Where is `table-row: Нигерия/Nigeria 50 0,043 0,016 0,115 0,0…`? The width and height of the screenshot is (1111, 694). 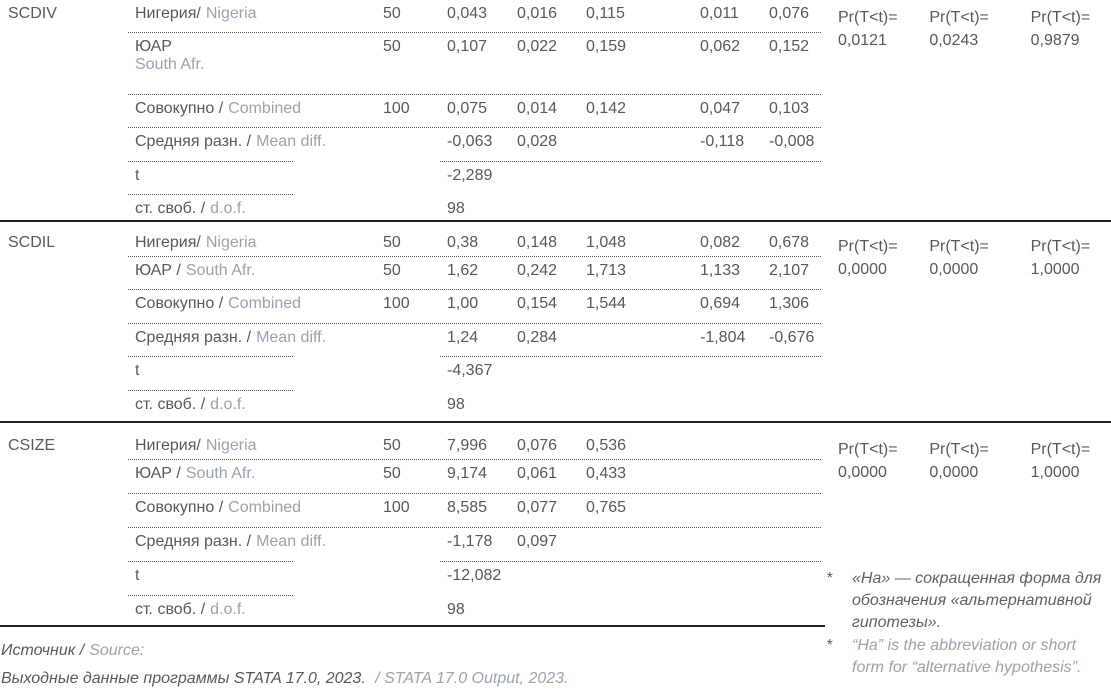 table-row: Нигерия/Nigeria 50 0,043 0,016 0,115 0,0… is located at coordinates (474, 16).